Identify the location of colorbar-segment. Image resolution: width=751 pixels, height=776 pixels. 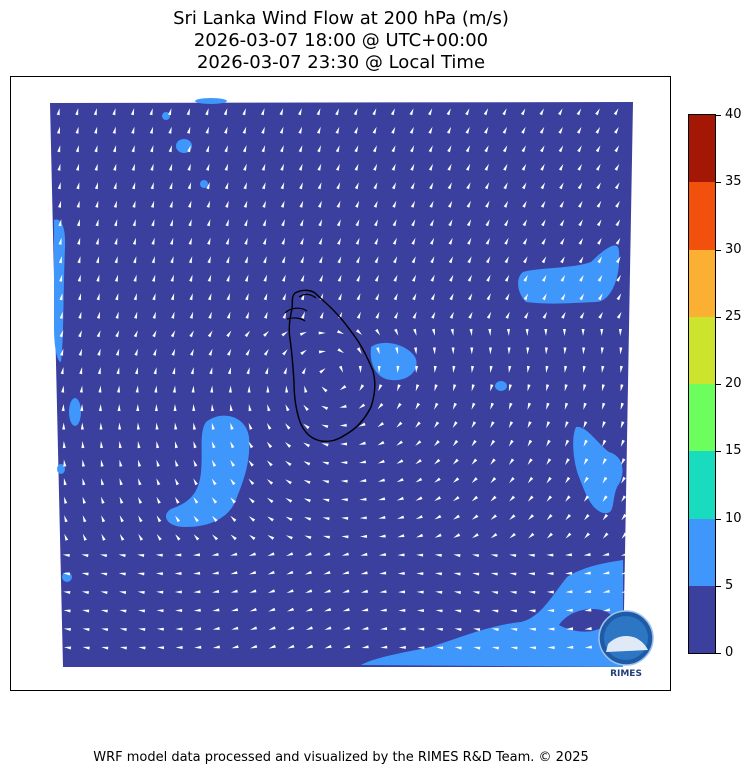
(702, 149).